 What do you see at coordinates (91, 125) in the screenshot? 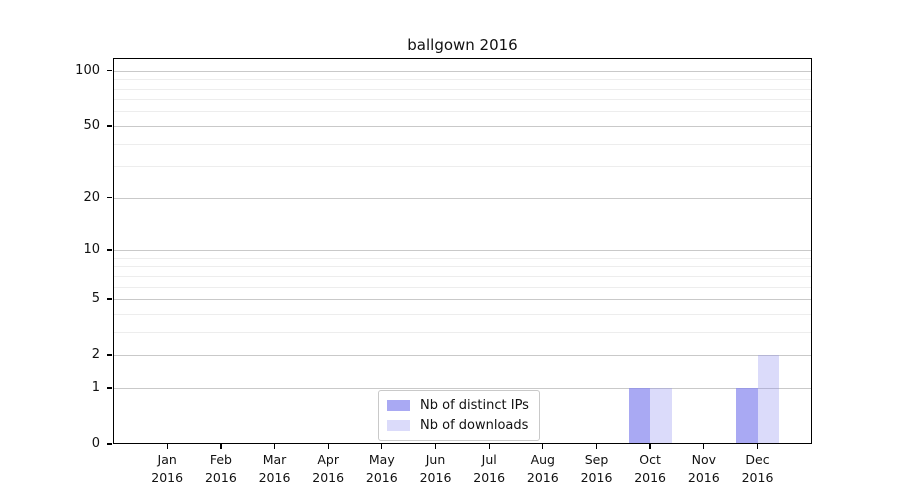
I see `y-tick-label: 50` at bounding box center [91, 125].